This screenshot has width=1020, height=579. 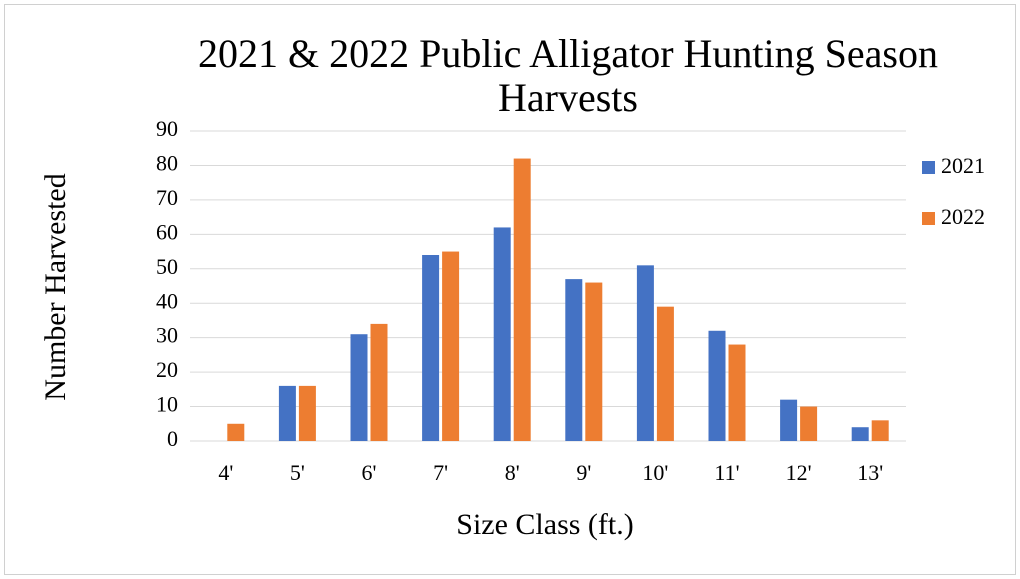 I want to click on y-tick-label: 10, so click(x=167, y=404).